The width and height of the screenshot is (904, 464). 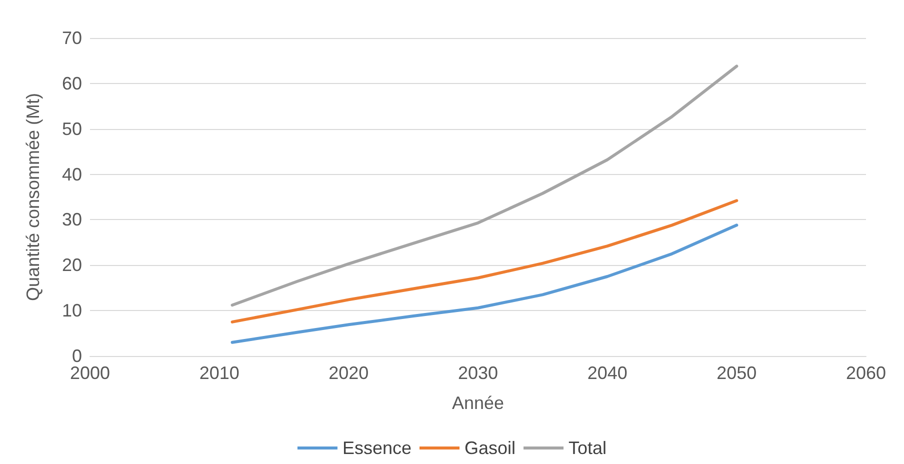 What do you see at coordinates (72, 265) in the screenshot?
I see `y-tick-label: 20` at bounding box center [72, 265].